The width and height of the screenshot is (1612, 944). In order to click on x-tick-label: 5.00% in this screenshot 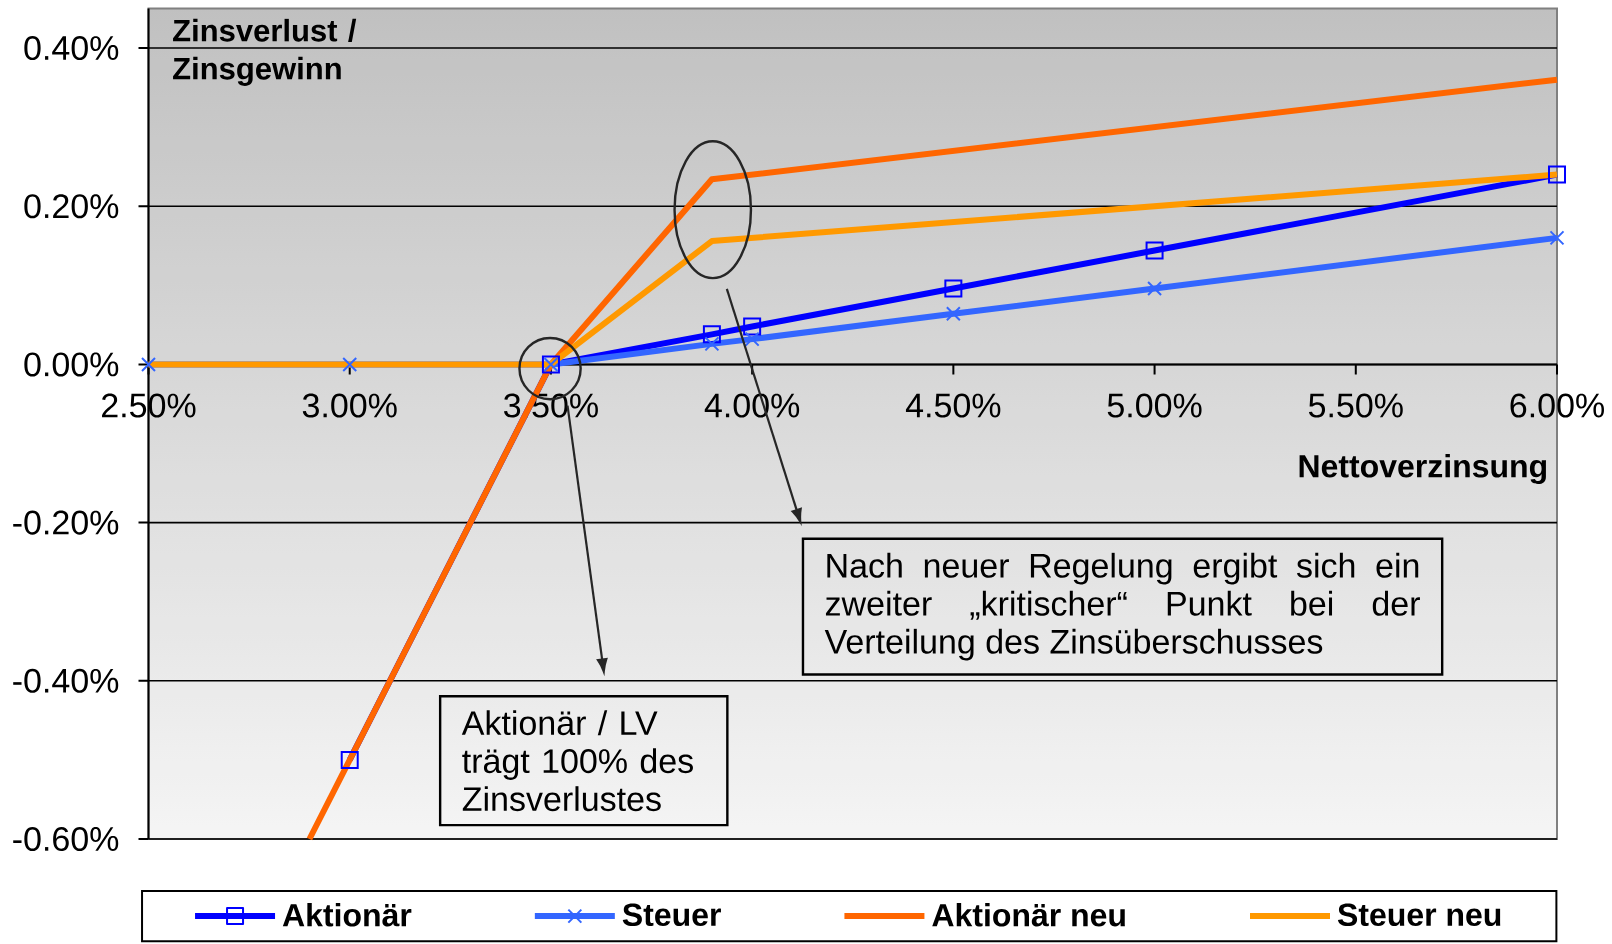, I will do `click(1154, 405)`.